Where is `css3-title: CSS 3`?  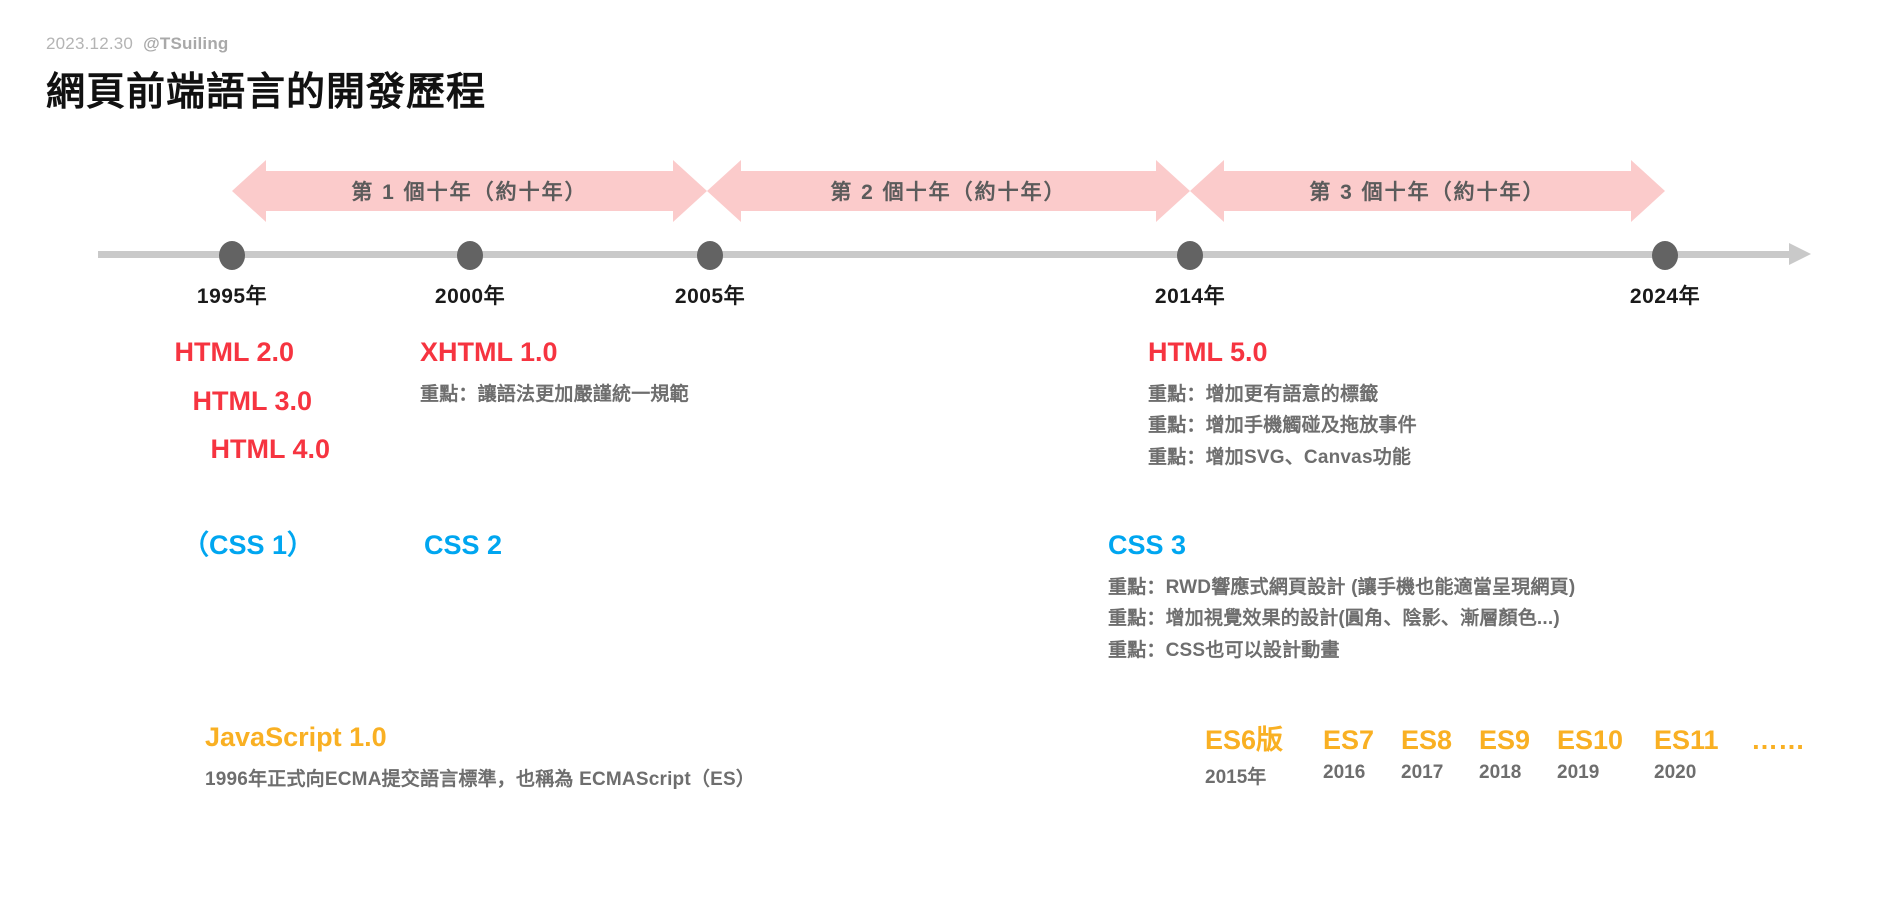 css3-title: CSS 3 is located at coordinates (1147, 545).